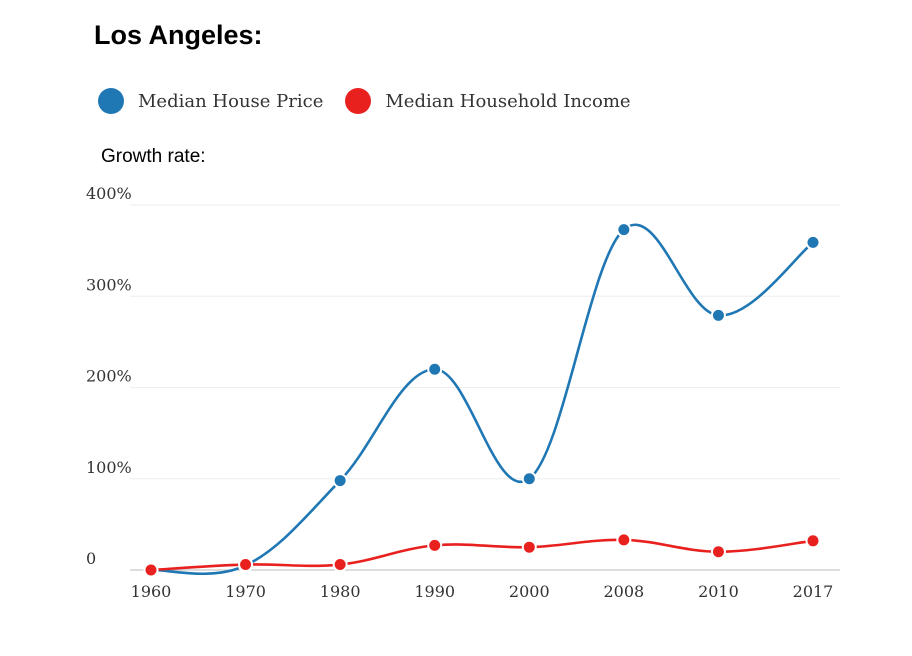 The width and height of the screenshot is (912, 656). Describe the element at coordinates (109, 284) in the screenshot. I see `y-tick-label: 300%` at that location.